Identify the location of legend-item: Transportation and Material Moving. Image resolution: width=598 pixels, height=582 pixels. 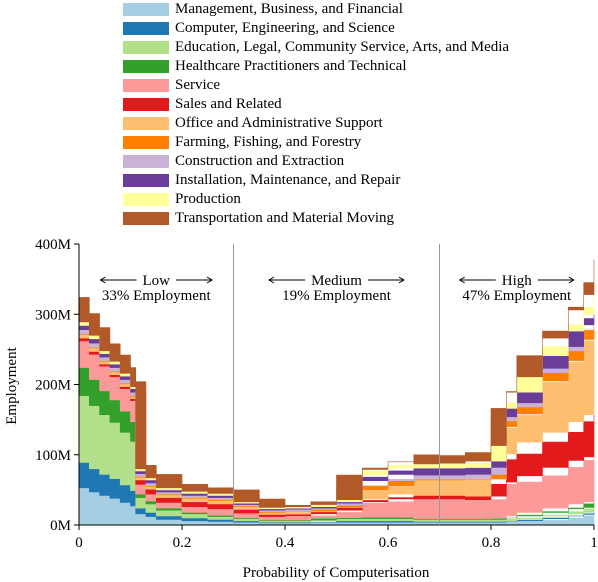
(316, 218).